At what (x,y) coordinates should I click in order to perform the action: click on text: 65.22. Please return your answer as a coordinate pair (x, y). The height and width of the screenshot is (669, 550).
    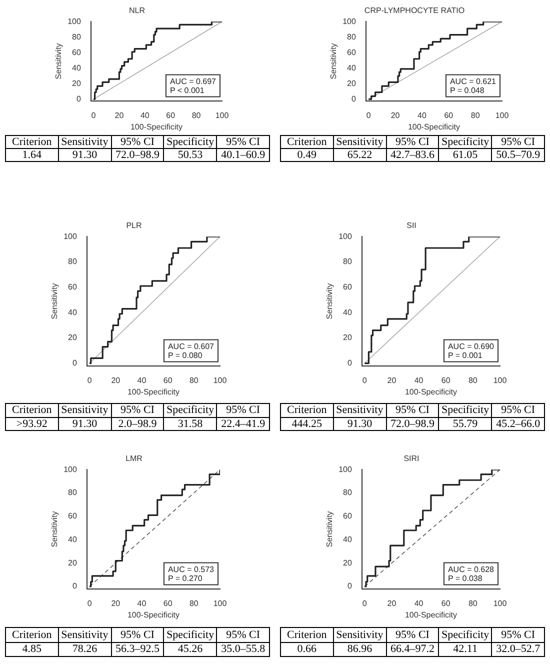
    Looking at the image, I should click on (359, 155).